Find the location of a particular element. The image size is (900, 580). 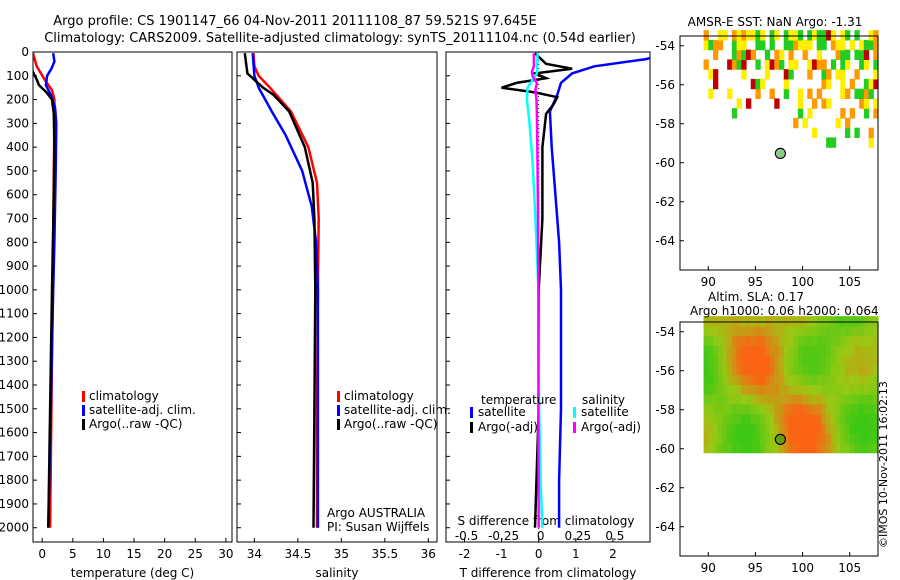

depth-tick-label: 1500 is located at coordinates (14, 409).